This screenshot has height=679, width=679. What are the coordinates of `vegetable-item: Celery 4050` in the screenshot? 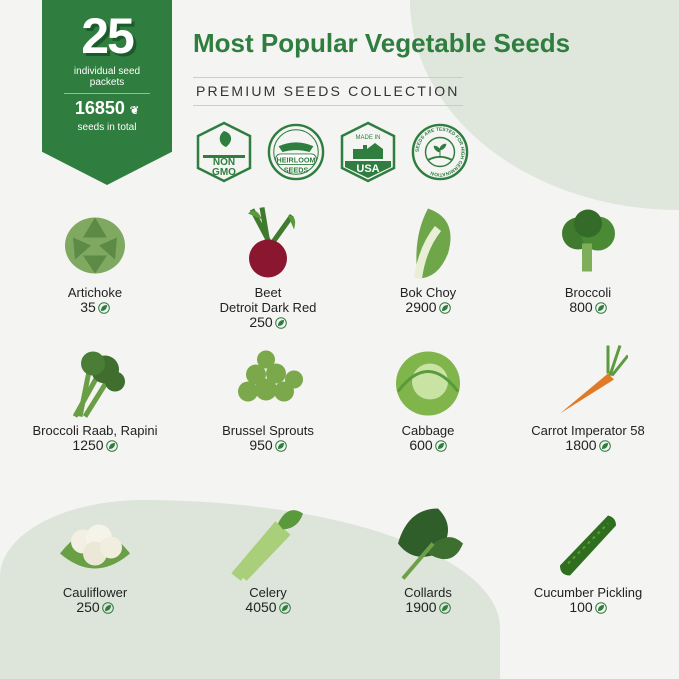 It's located at (268, 558).